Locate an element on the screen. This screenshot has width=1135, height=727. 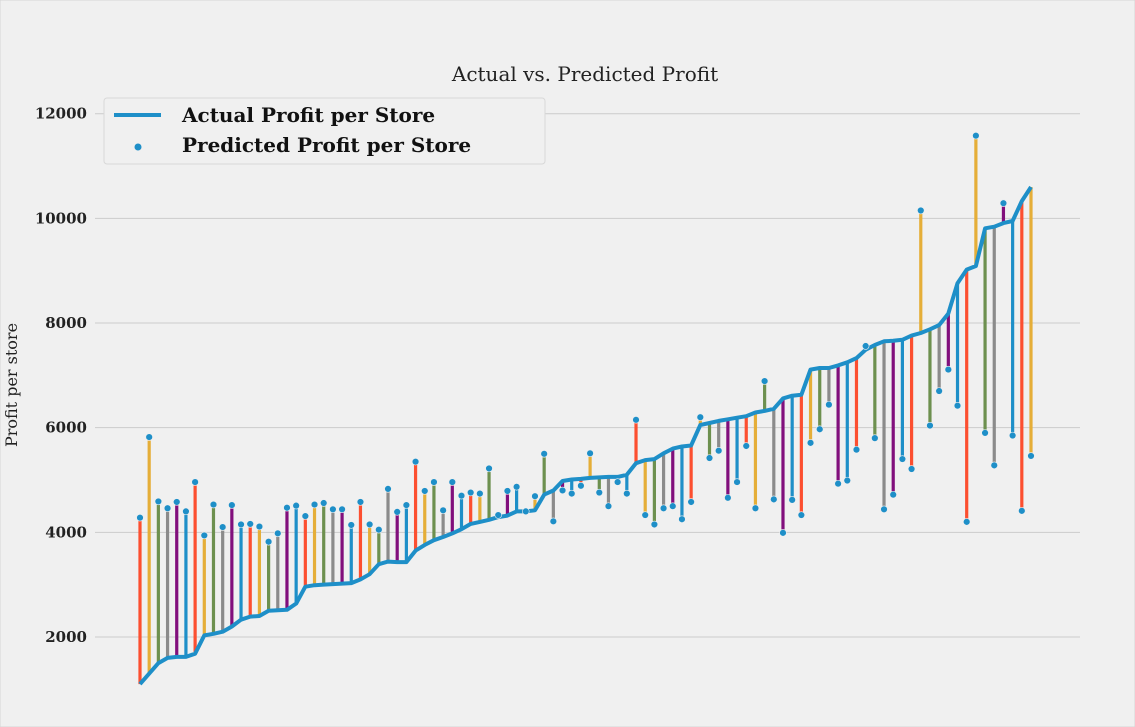
y-tick-label: 10000 is located at coordinates (61, 218).